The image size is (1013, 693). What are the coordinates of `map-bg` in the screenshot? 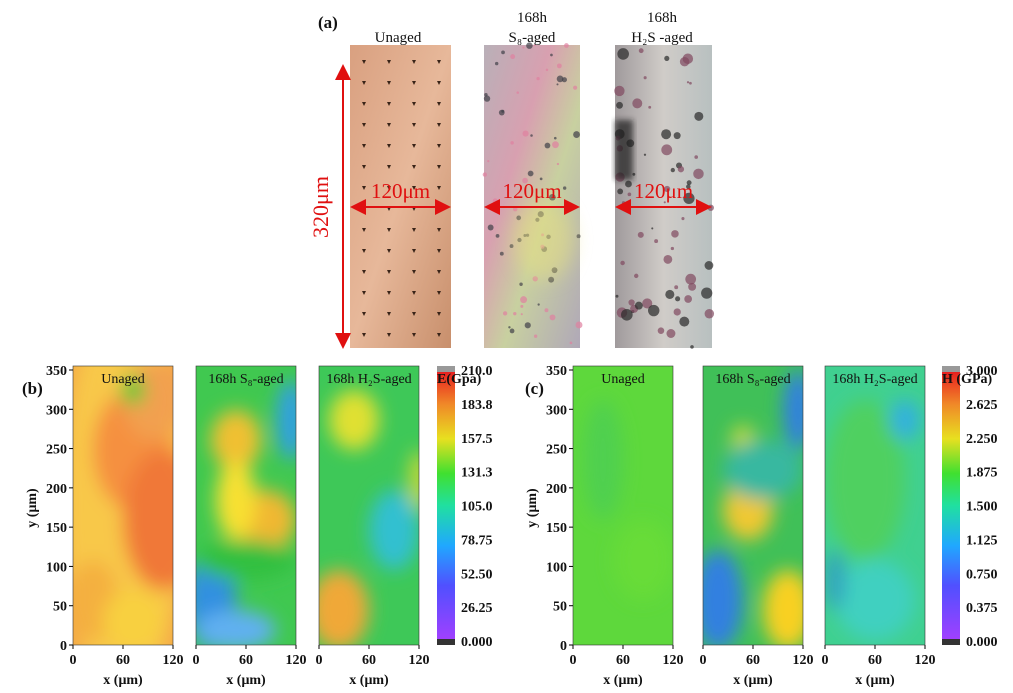 It's located at (623, 505).